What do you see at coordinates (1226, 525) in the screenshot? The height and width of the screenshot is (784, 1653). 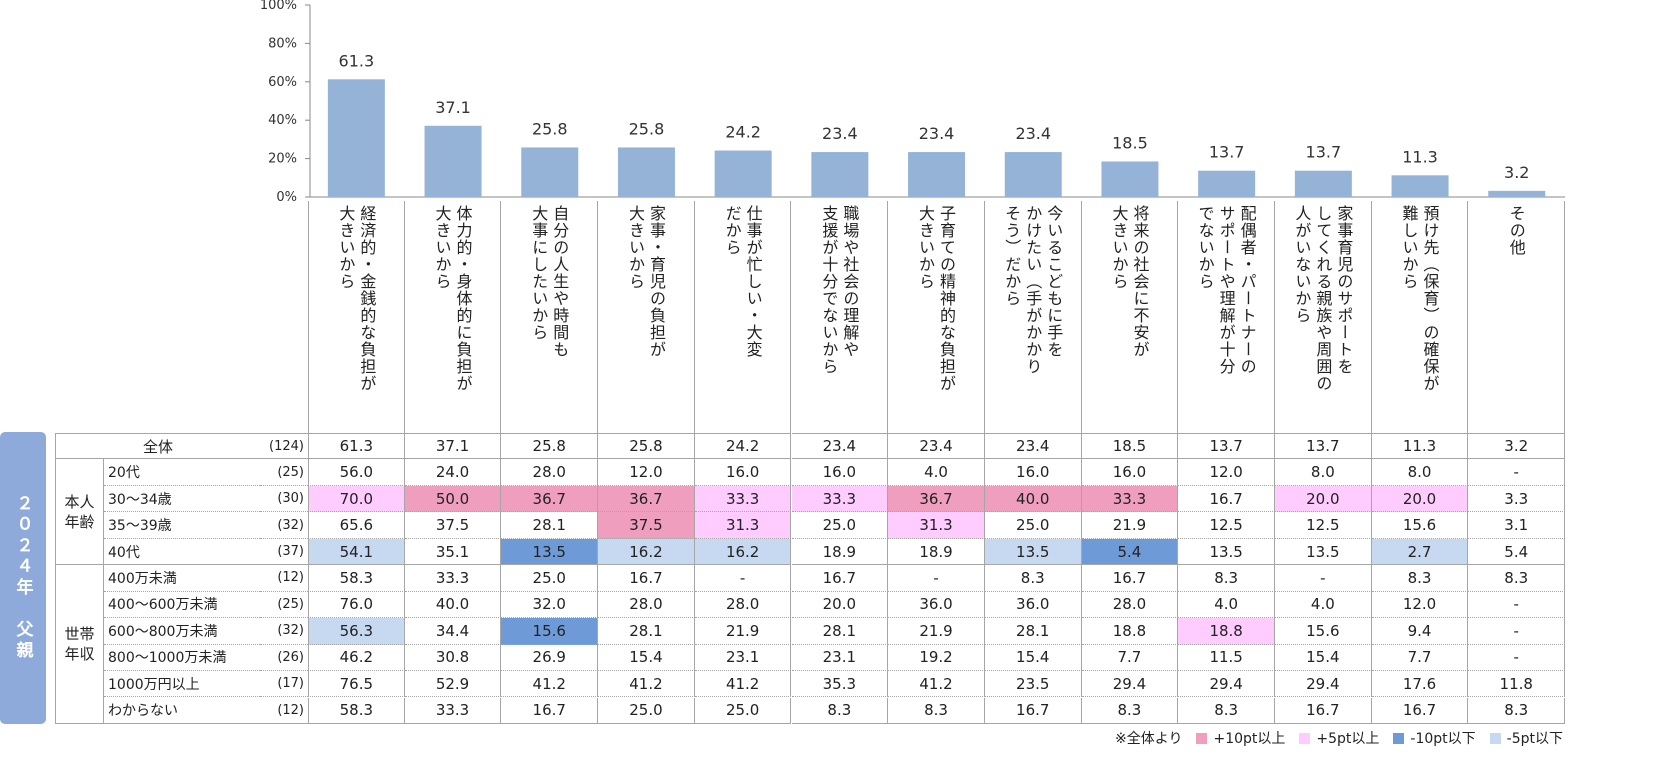 I see `table-cell: 12.5` at bounding box center [1226, 525].